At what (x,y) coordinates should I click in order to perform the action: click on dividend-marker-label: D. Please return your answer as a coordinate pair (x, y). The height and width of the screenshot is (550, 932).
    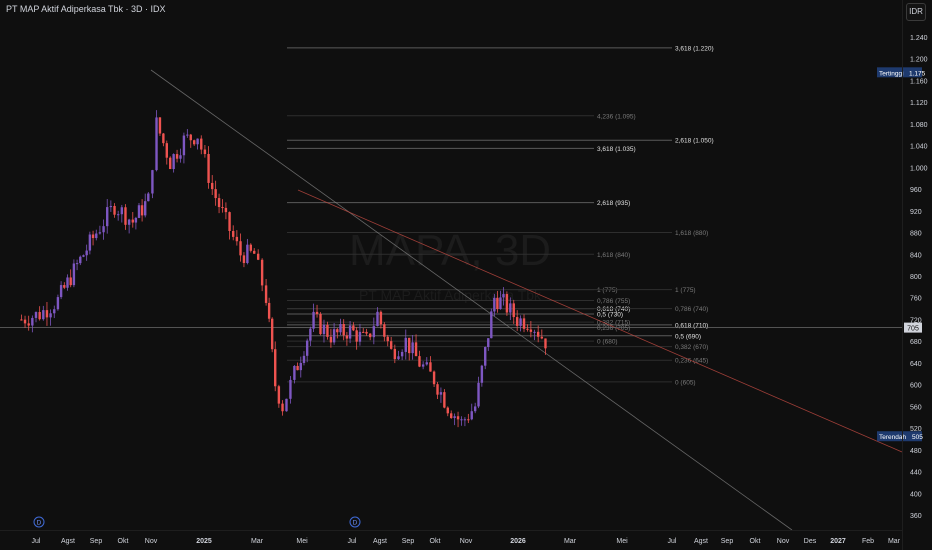
    Looking at the image, I should click on (355, 523).